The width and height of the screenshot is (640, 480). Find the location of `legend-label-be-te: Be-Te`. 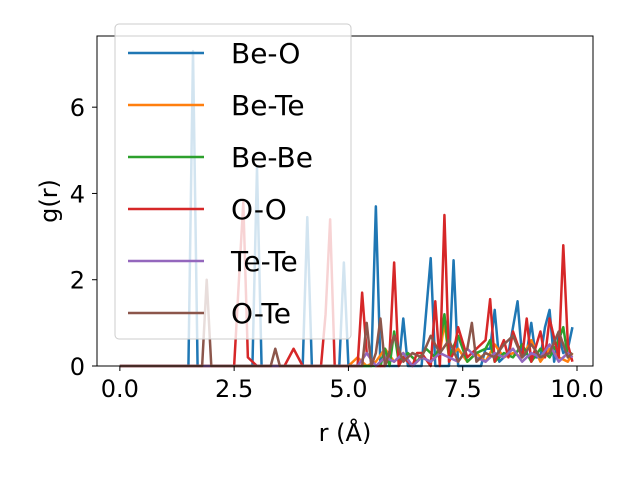

legend-label-be-te: Be-Te is located at coordinates (268, 105).